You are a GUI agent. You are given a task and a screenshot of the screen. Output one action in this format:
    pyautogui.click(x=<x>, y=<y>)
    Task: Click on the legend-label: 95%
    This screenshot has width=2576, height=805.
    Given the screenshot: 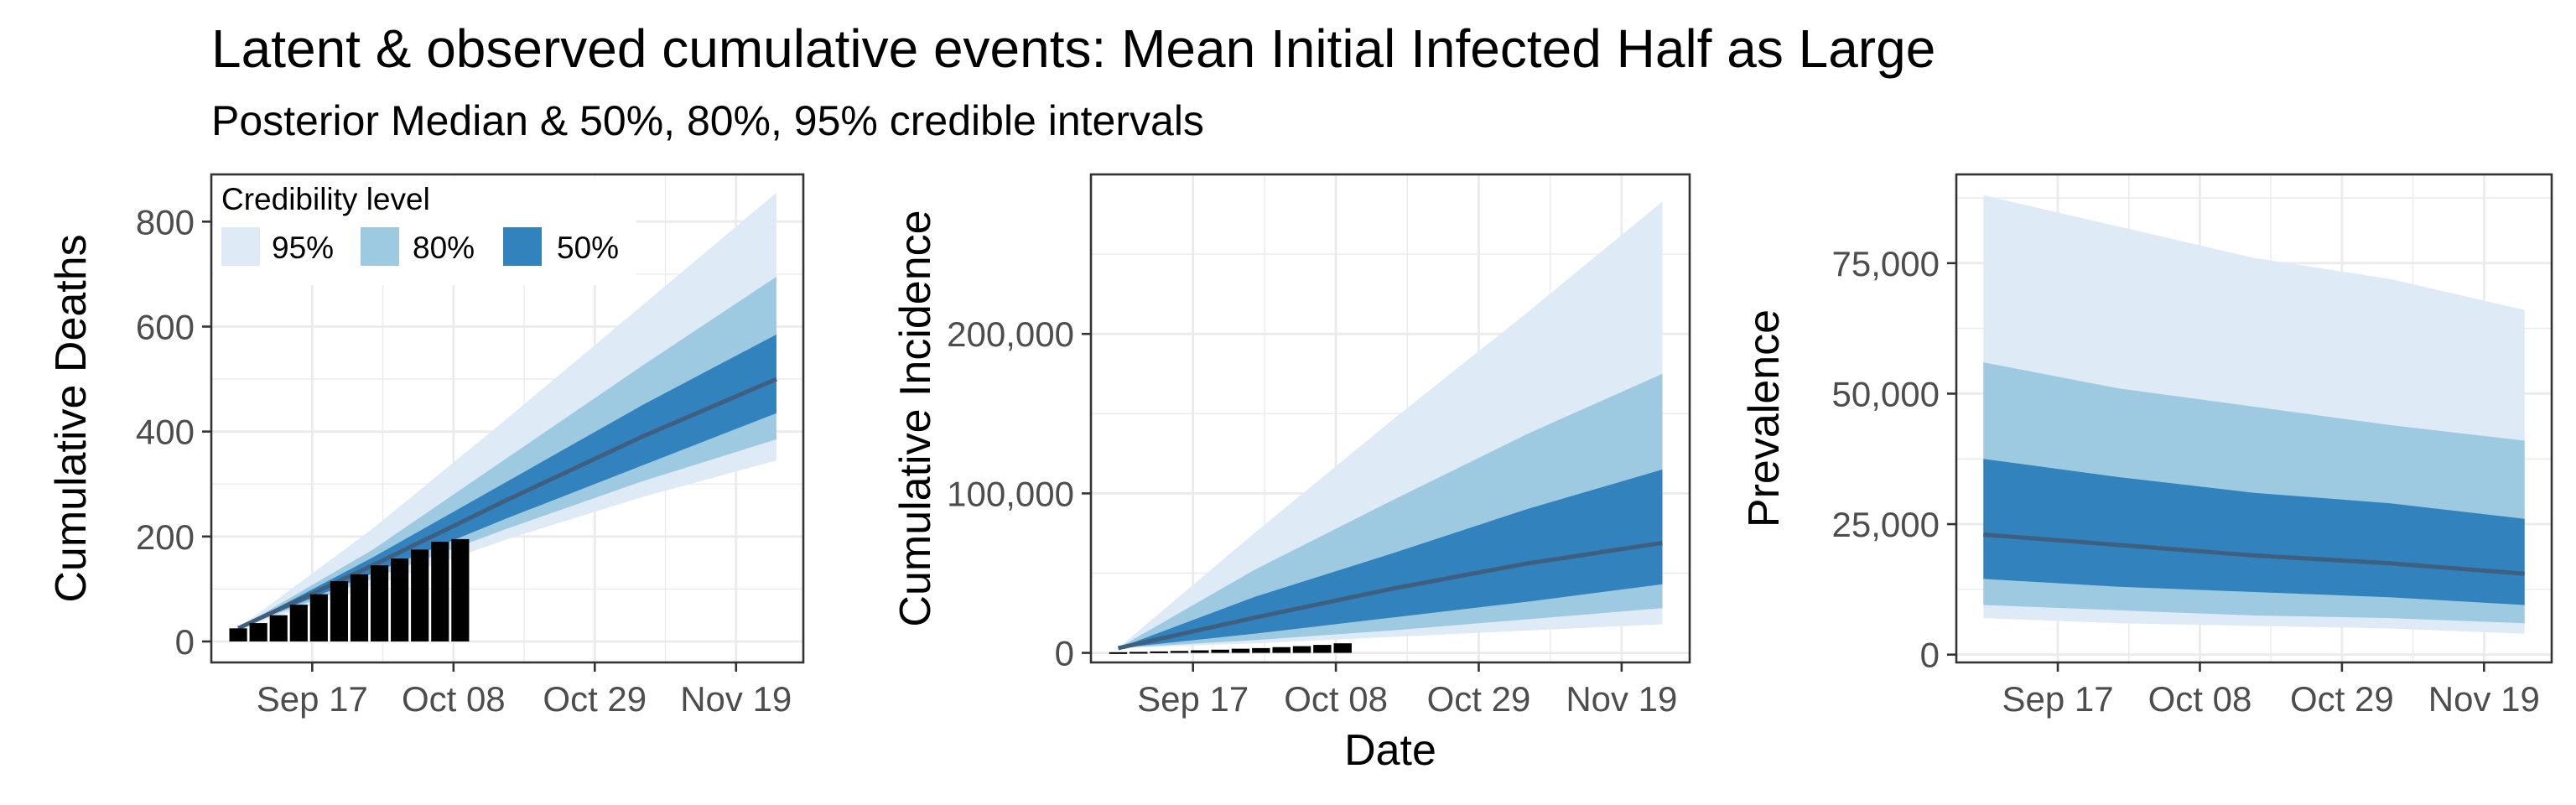 What is the action you would take?
    pyautogui.click(x=303, y=248)
    